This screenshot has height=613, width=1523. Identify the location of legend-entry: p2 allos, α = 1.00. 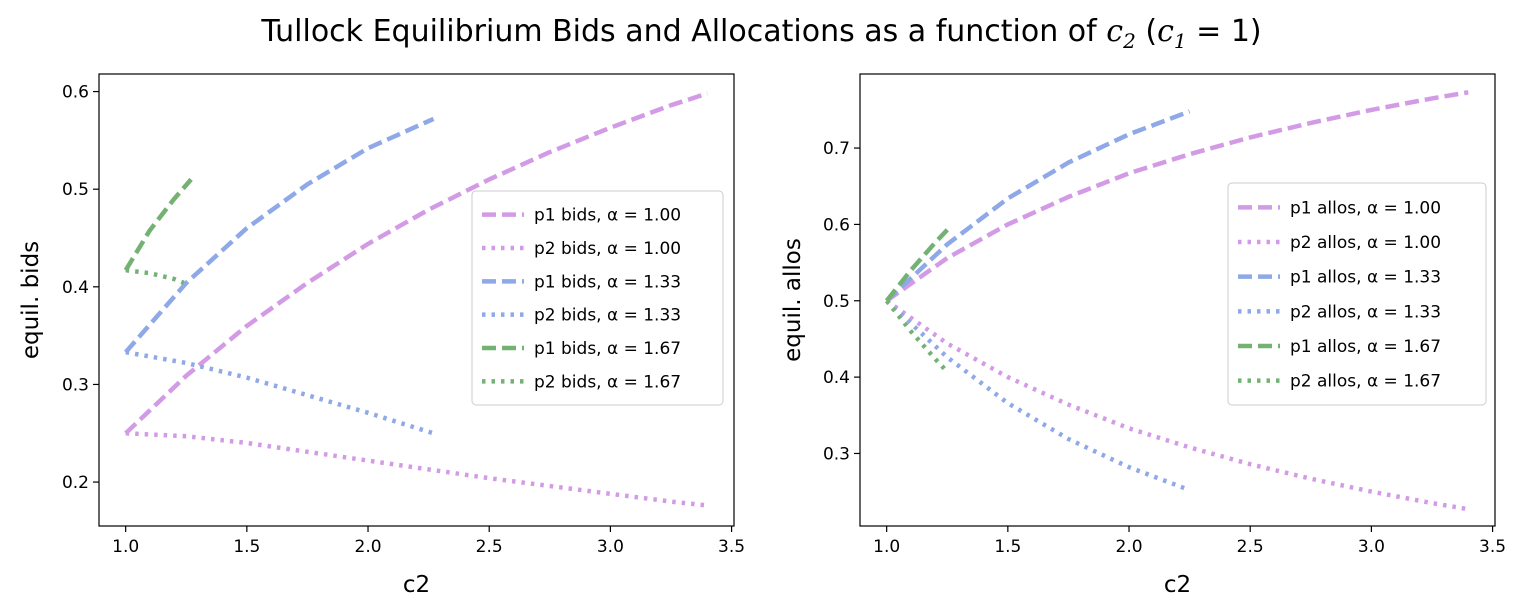
(1365, 243).